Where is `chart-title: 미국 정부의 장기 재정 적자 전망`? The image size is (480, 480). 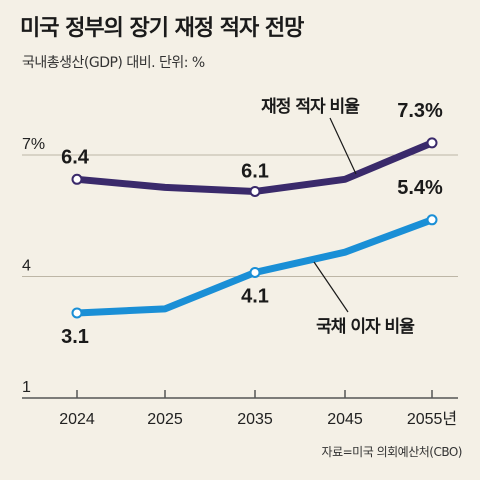
chart-title: 미국 정부의 장기 재정 적자 전망 is located at coordinates (162, 28).